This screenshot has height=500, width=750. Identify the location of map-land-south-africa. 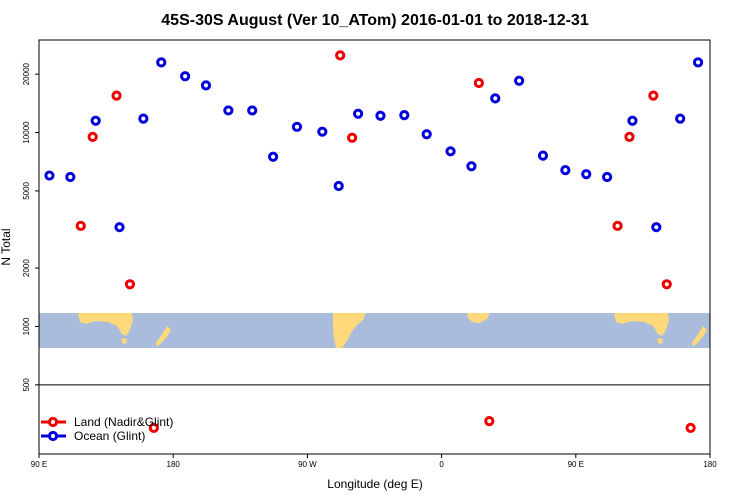
(478, 318).